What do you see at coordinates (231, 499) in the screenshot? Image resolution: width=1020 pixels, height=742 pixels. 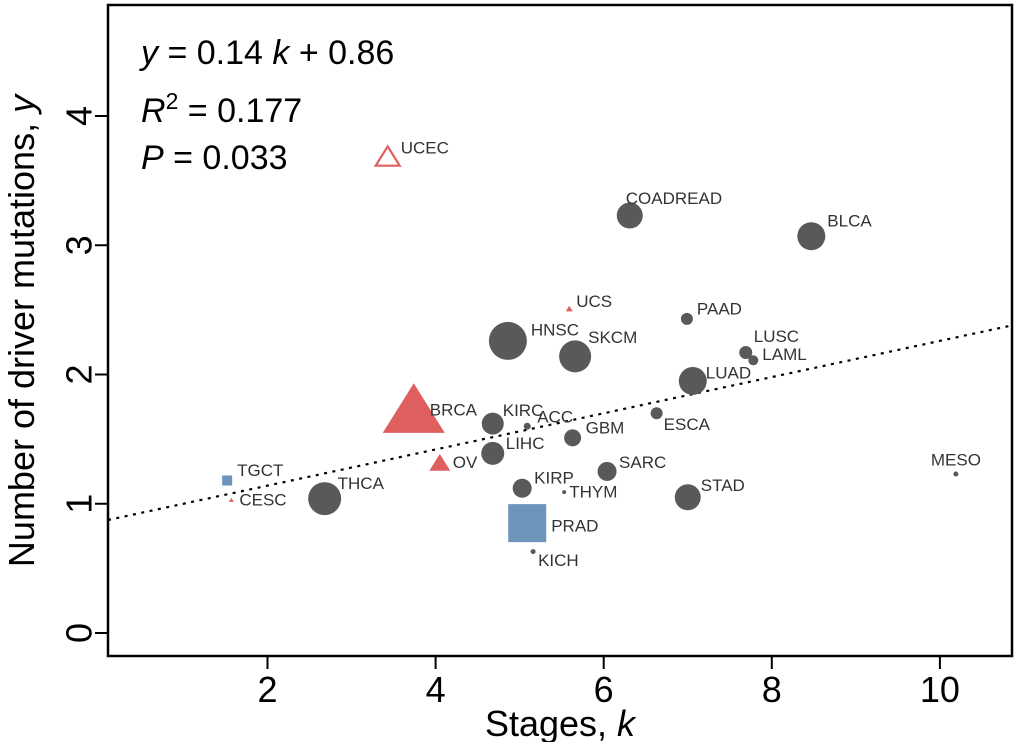 I see `marker-CESC` at bounding box center [231, 499].